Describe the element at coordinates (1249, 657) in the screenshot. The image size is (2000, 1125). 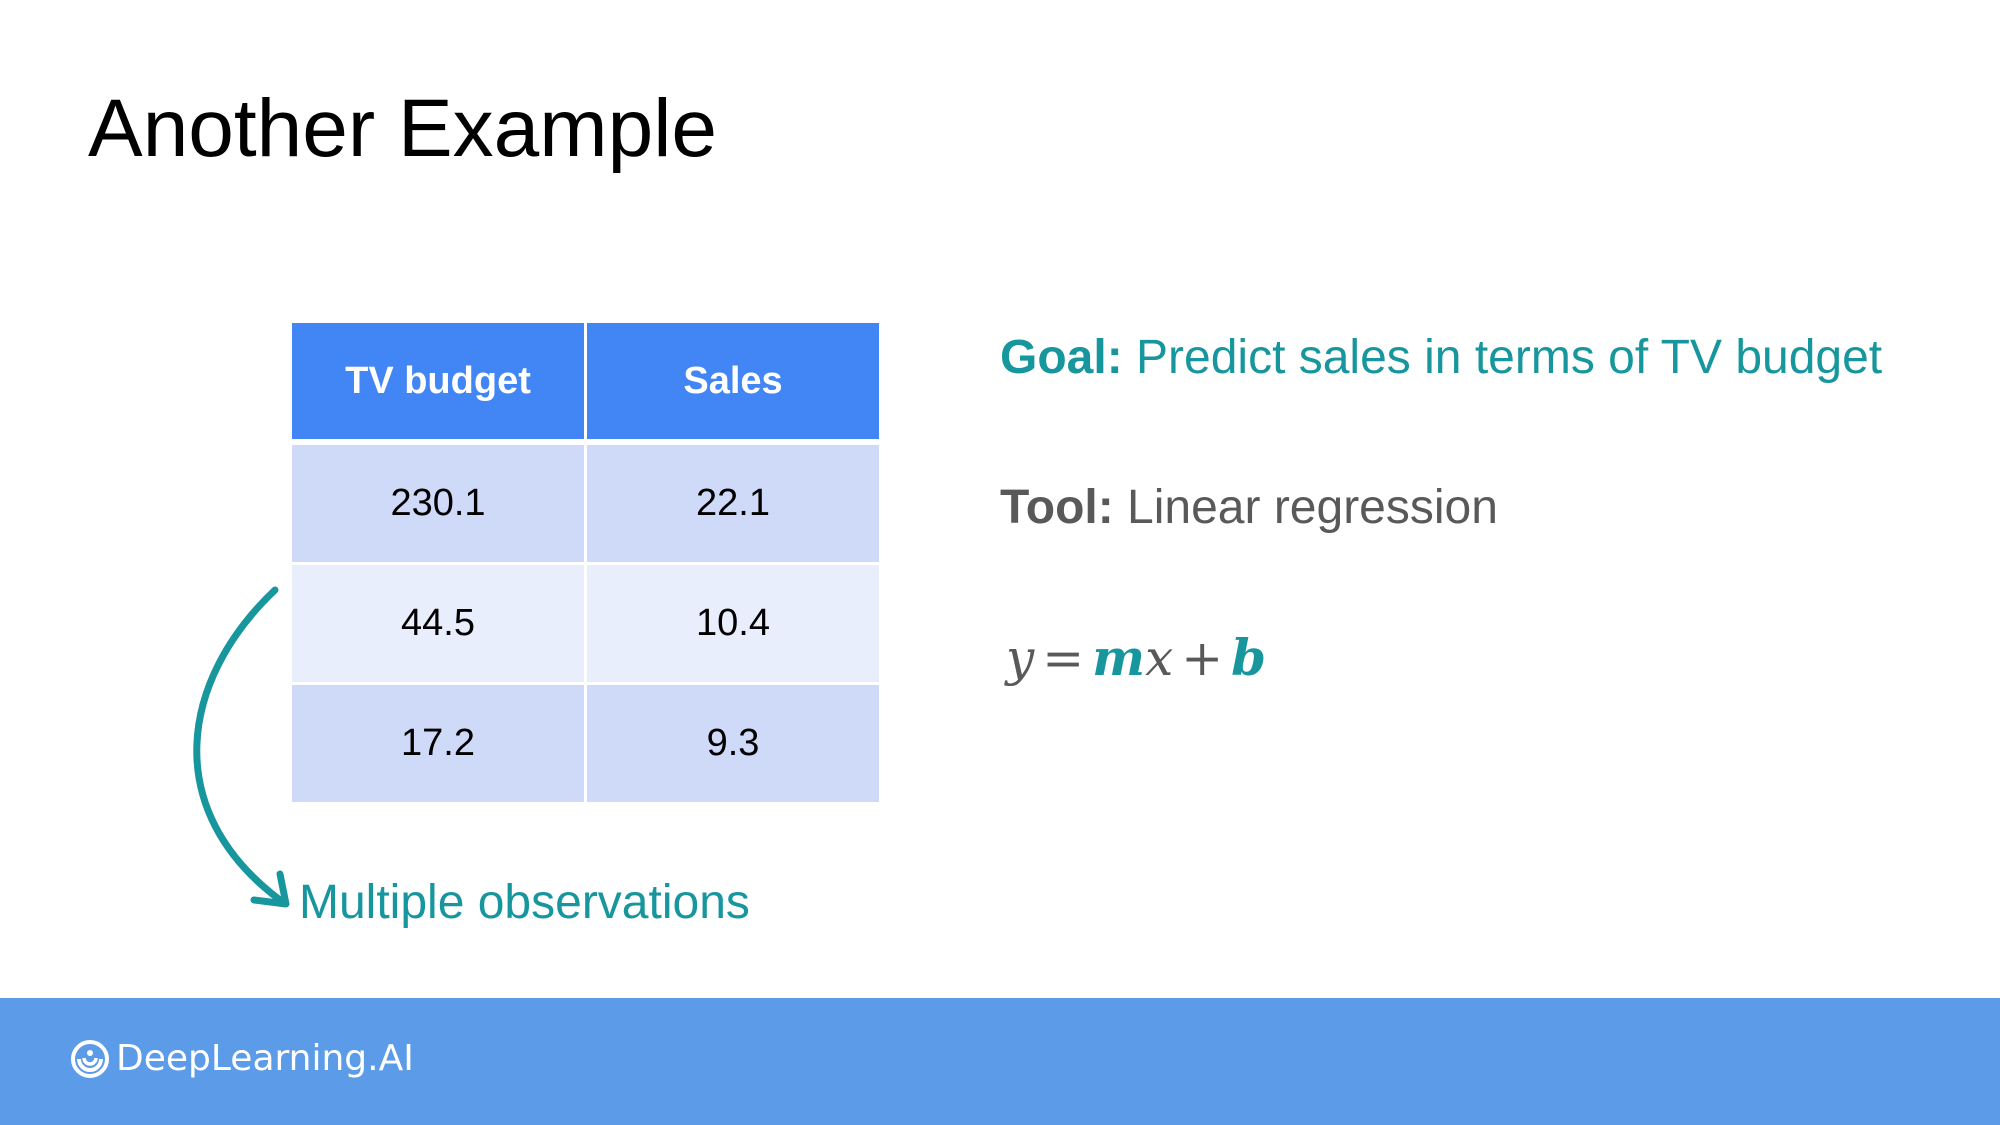
I see `equation-b: b` at that location.